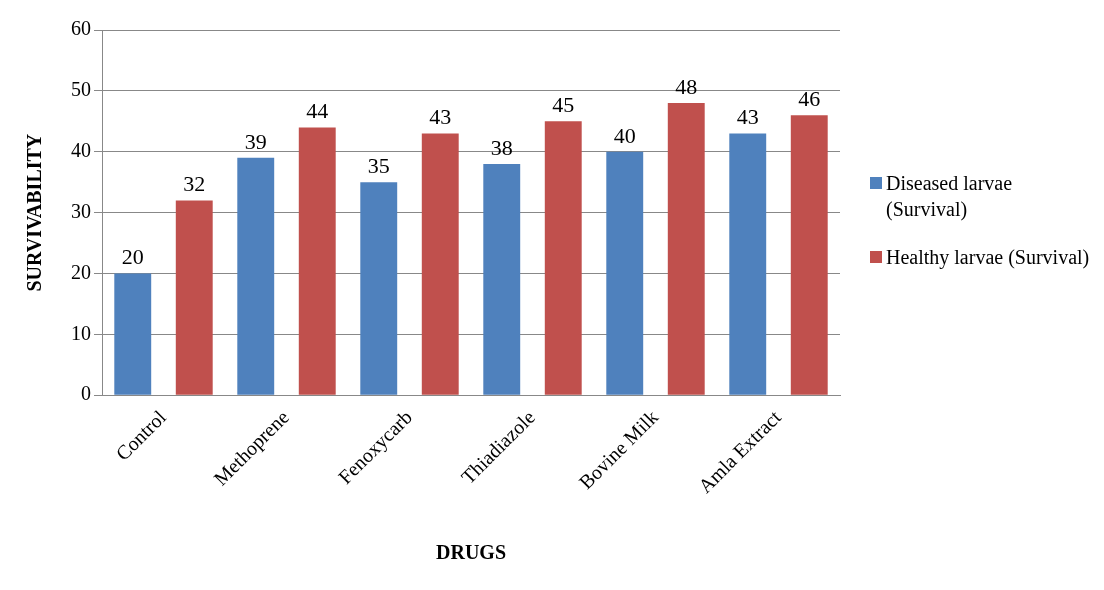 This screenshot has width=1104, height=590. Describe the element at coordinates (132, 257) in the screenshot. I see `data-label: 20` at that location.